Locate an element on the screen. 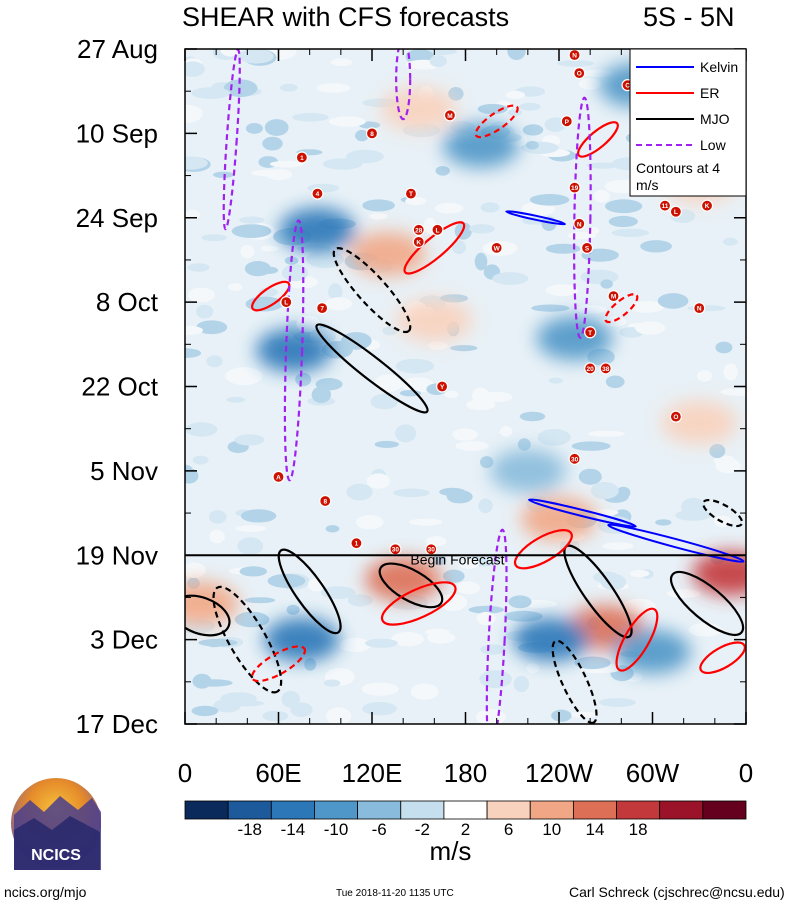 The image size is (809, 912). storm-label: L is located at coordinates (437, 230).